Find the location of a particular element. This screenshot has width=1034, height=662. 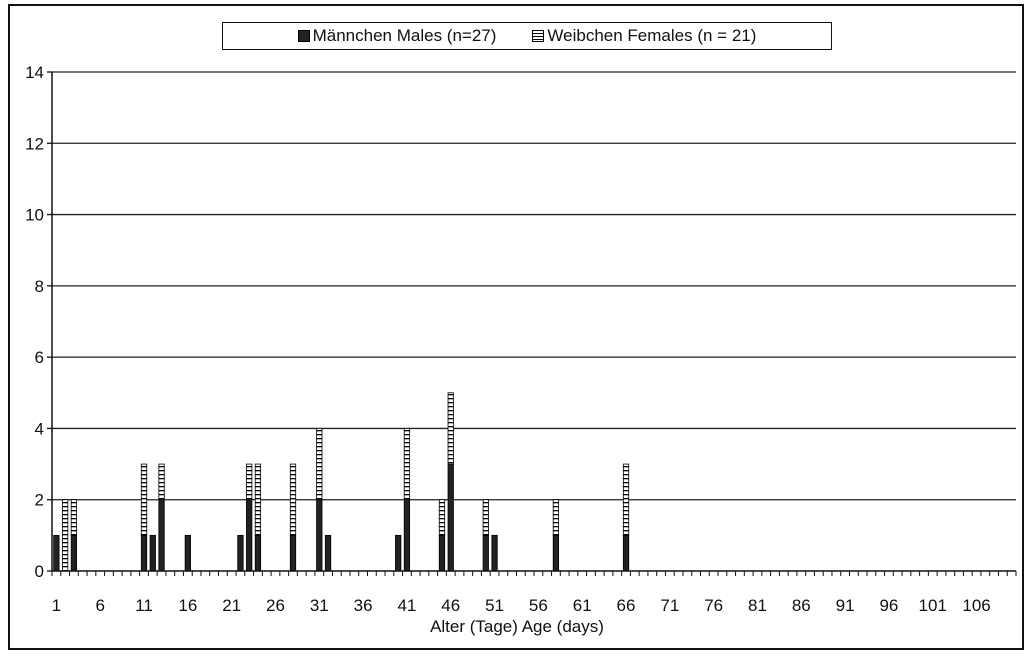

x-tick-label: 101 is located at coordinates (933, 605).